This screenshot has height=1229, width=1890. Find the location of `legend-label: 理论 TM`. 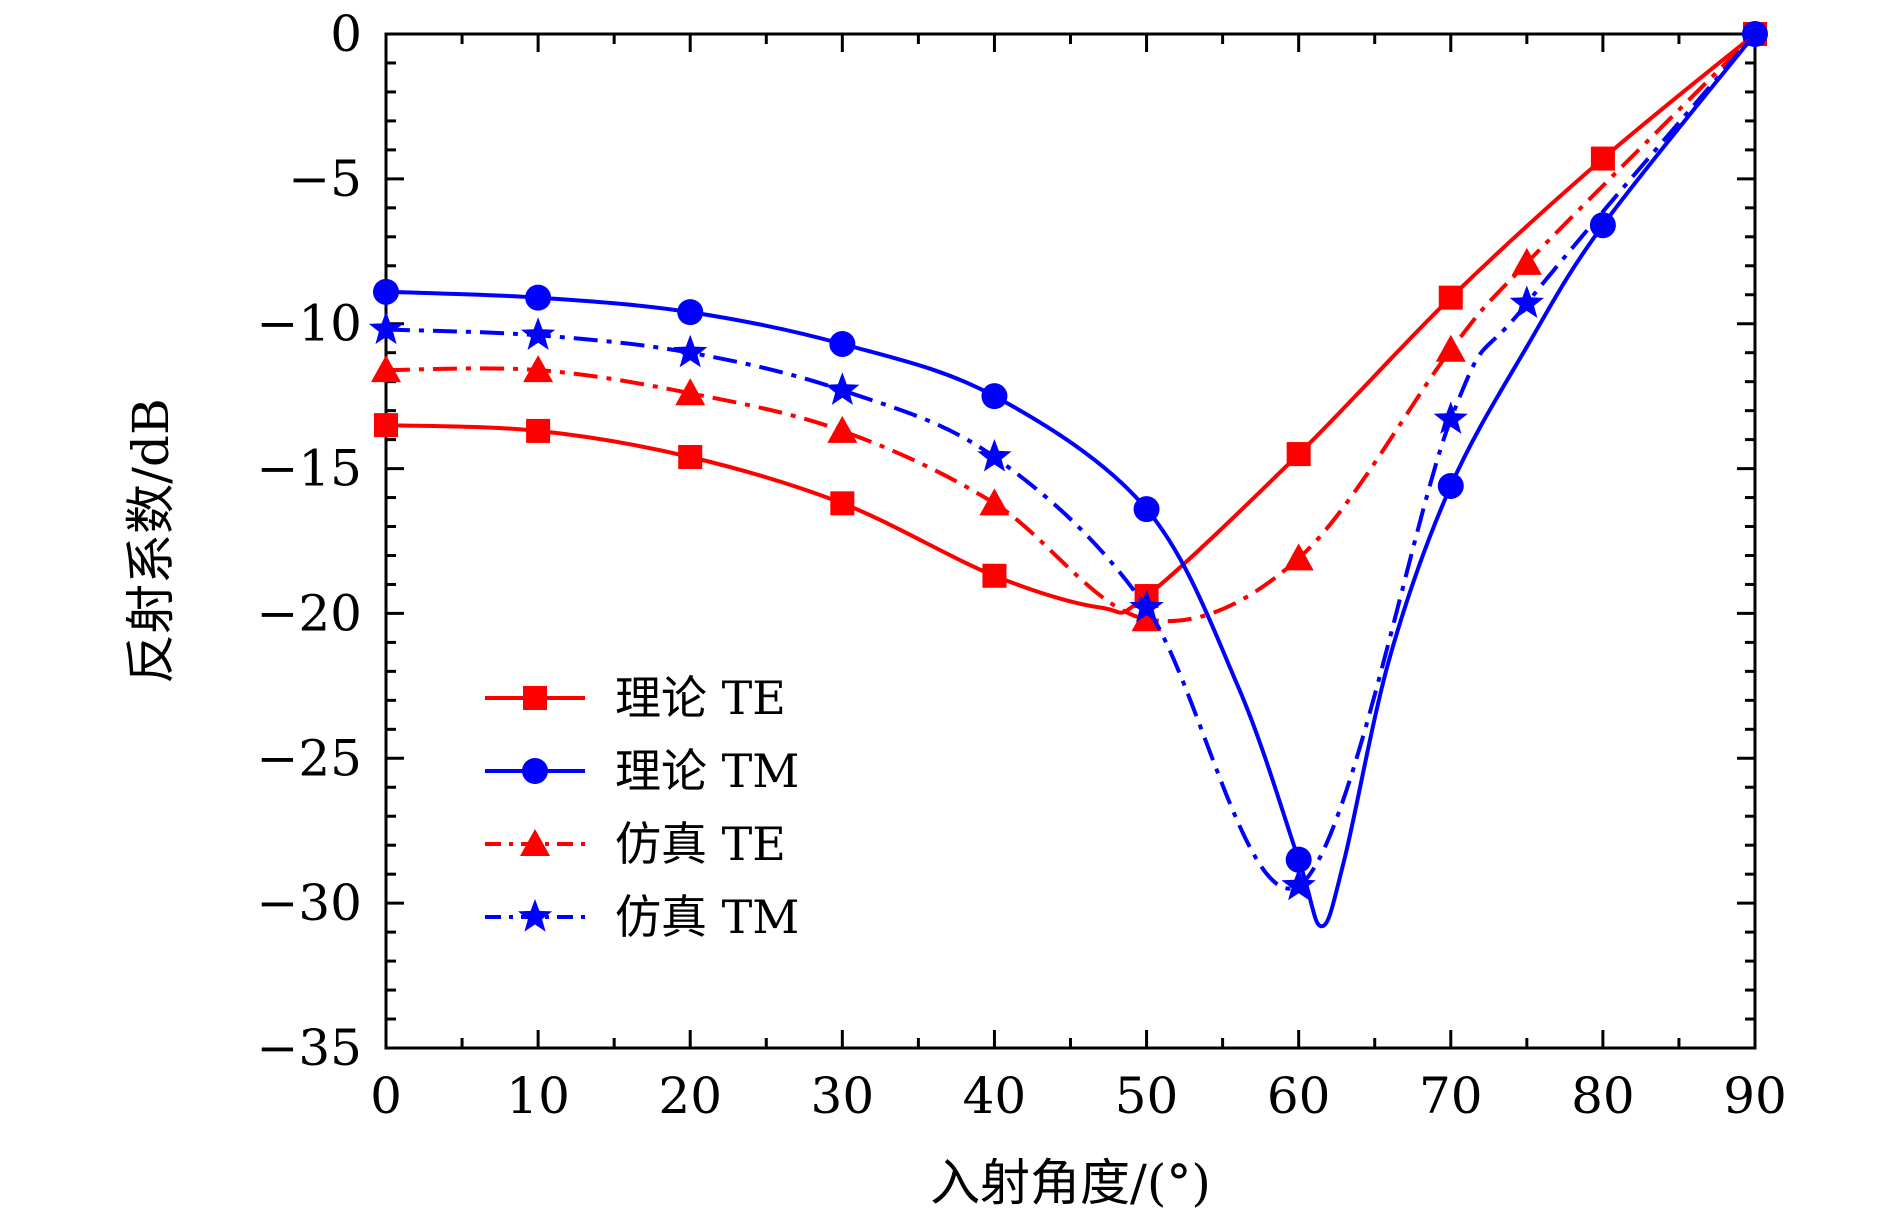

legend-label: 理论 TM is located at coordinates (707, 771).